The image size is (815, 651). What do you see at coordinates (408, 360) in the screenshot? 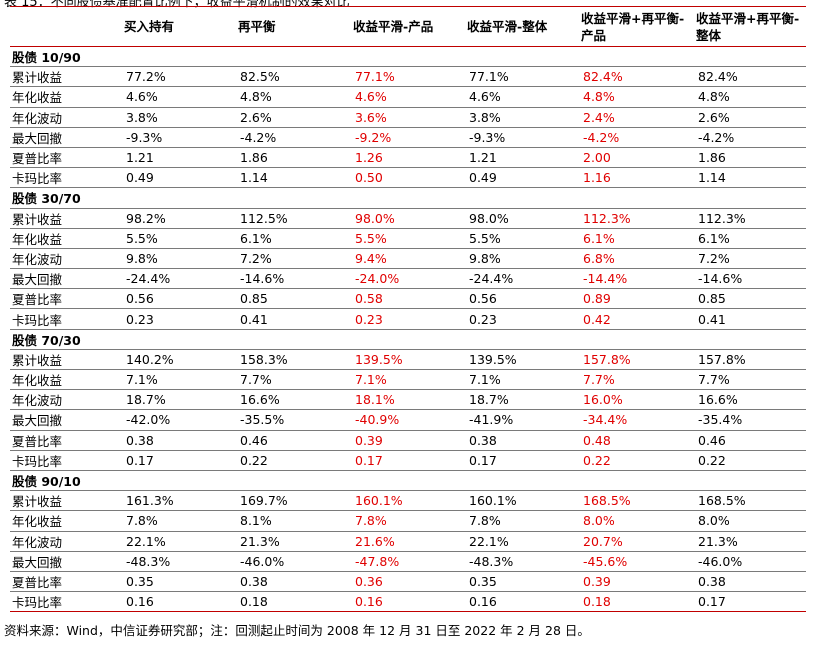
I see `table-row: 累计收益 140.2% 158.3% 139.5% 139.5% 157.8% 157.8%` at bounding box center [408, 360].